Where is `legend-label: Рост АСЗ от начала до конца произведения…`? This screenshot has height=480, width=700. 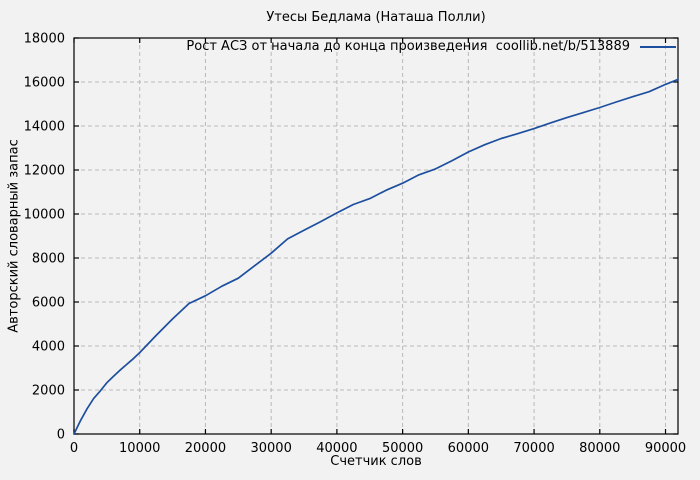 legend-label: Рост АСЗ от начала до конца произведения… is located at coordinates (408, 46).